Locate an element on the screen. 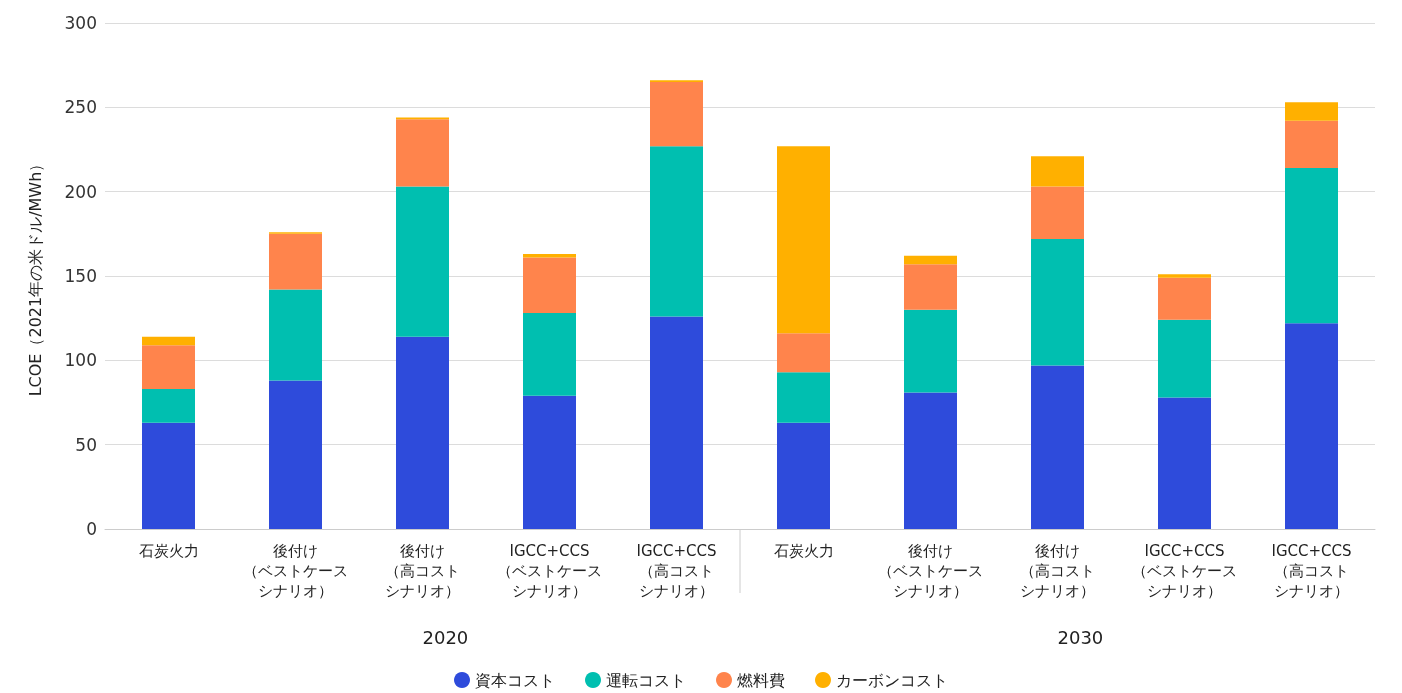 The width and height of the screenshot is (1402, 693). y-tick-label: 150 is located at coordinates (80, 276).